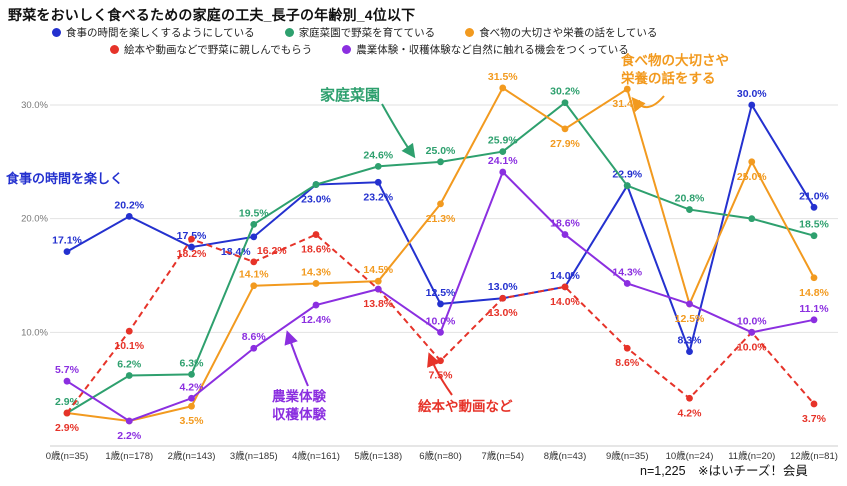 The image size is (847, 486). Describe the element at coordinates (814, 309) in the screenshot. I see `svg-text: 11.1%` at that location.